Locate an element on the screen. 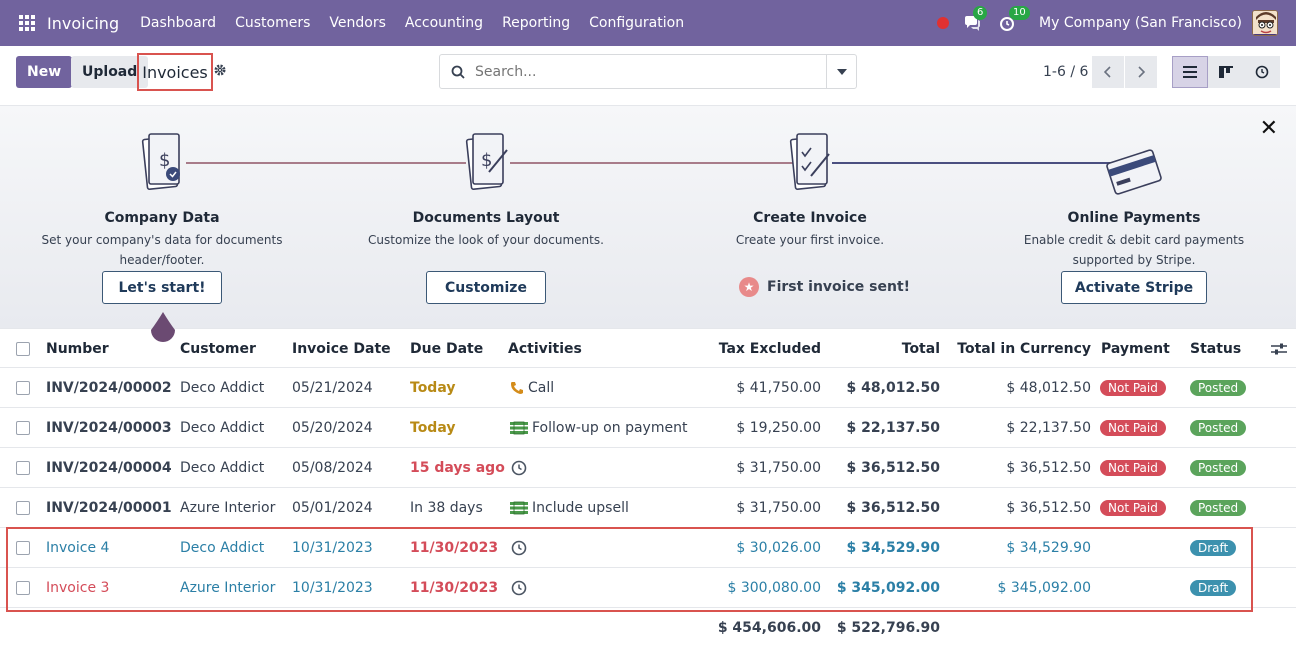  menu-dashboard: Dashboard is located at coordinates (178, 23).